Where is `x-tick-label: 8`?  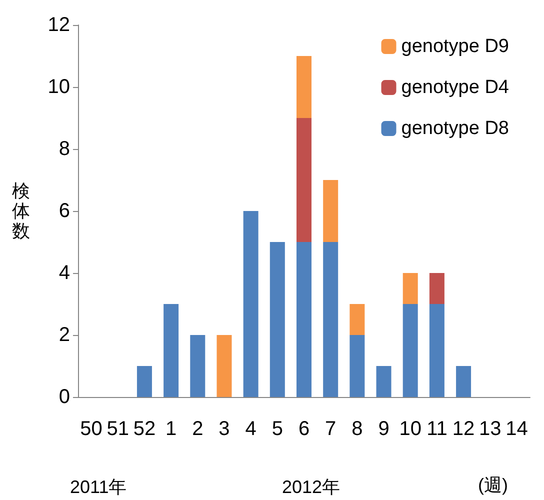 x-tick-label: 8 is located at coordinates (357, 429).